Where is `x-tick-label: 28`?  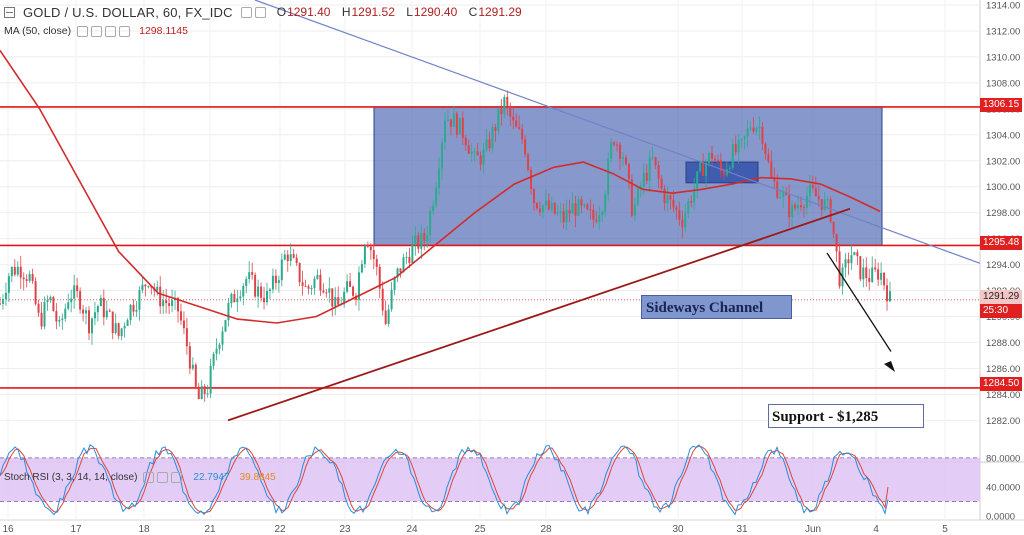
x-tick-label: 28 is located at coordinates (546, 529).